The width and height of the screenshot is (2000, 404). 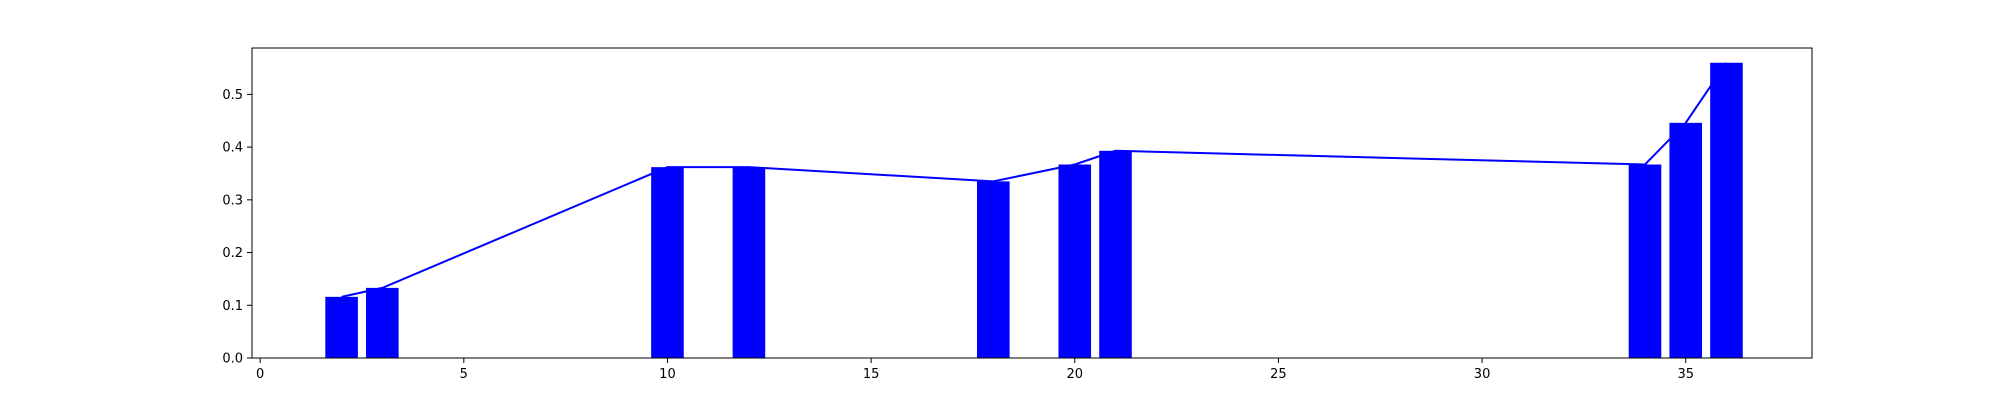 I want to click on y-tick-label-0.3: 0.3, so click(x=232, y=200).